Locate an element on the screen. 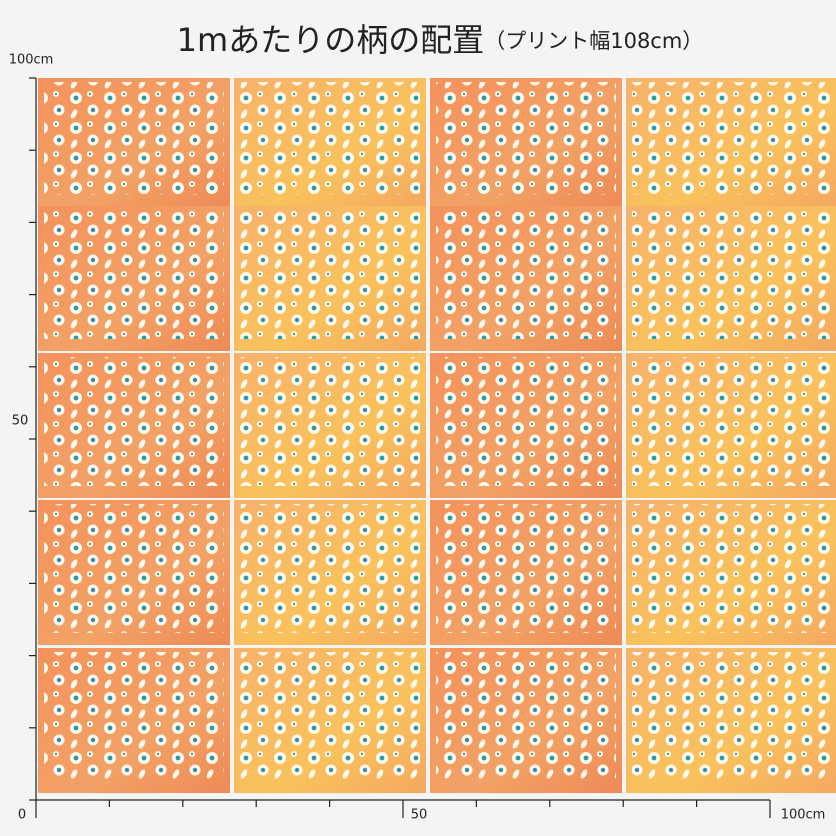 The width and height of the screenshot is (836, 836). title-main: 1mあたりの柄の配置 is located at coordinates (331, 40).